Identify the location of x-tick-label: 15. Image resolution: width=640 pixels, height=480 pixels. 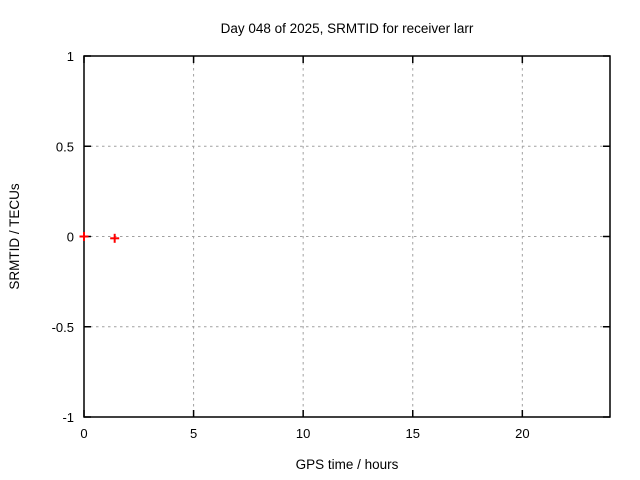
(413, 433).